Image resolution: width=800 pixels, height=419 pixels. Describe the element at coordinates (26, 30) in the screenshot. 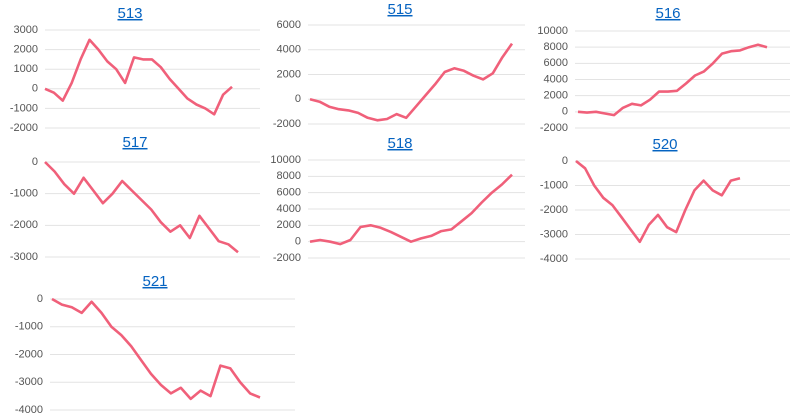

I see `y-tick-label: 3000` at that location.